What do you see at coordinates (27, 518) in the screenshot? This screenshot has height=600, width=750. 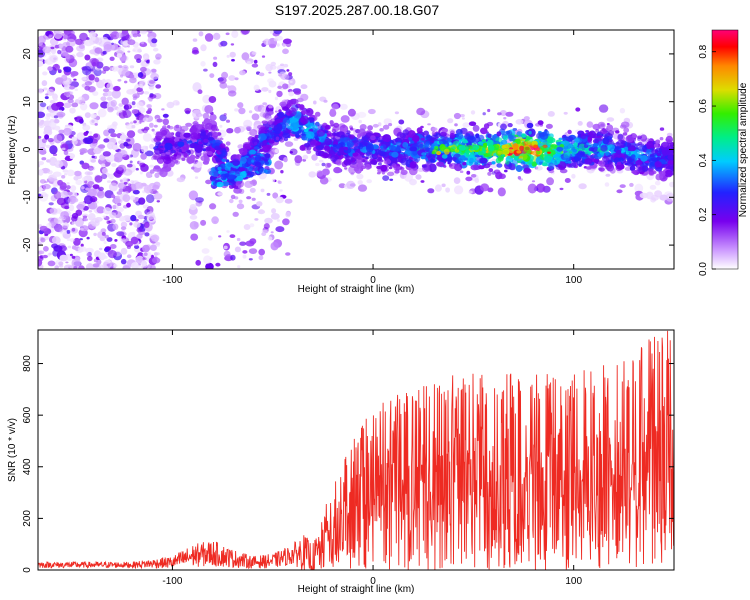 I see `snr-ytick-label: 200` at bounding box center [27, 518].